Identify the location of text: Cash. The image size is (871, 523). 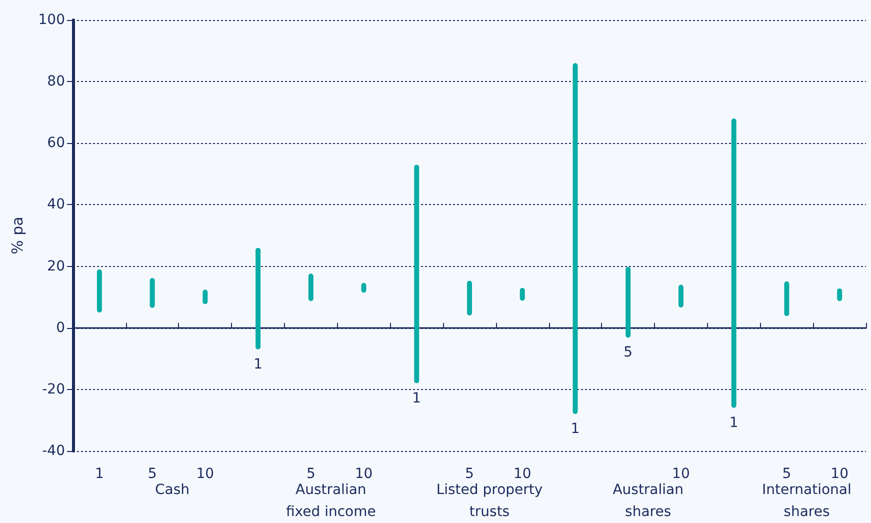
(172, 490).